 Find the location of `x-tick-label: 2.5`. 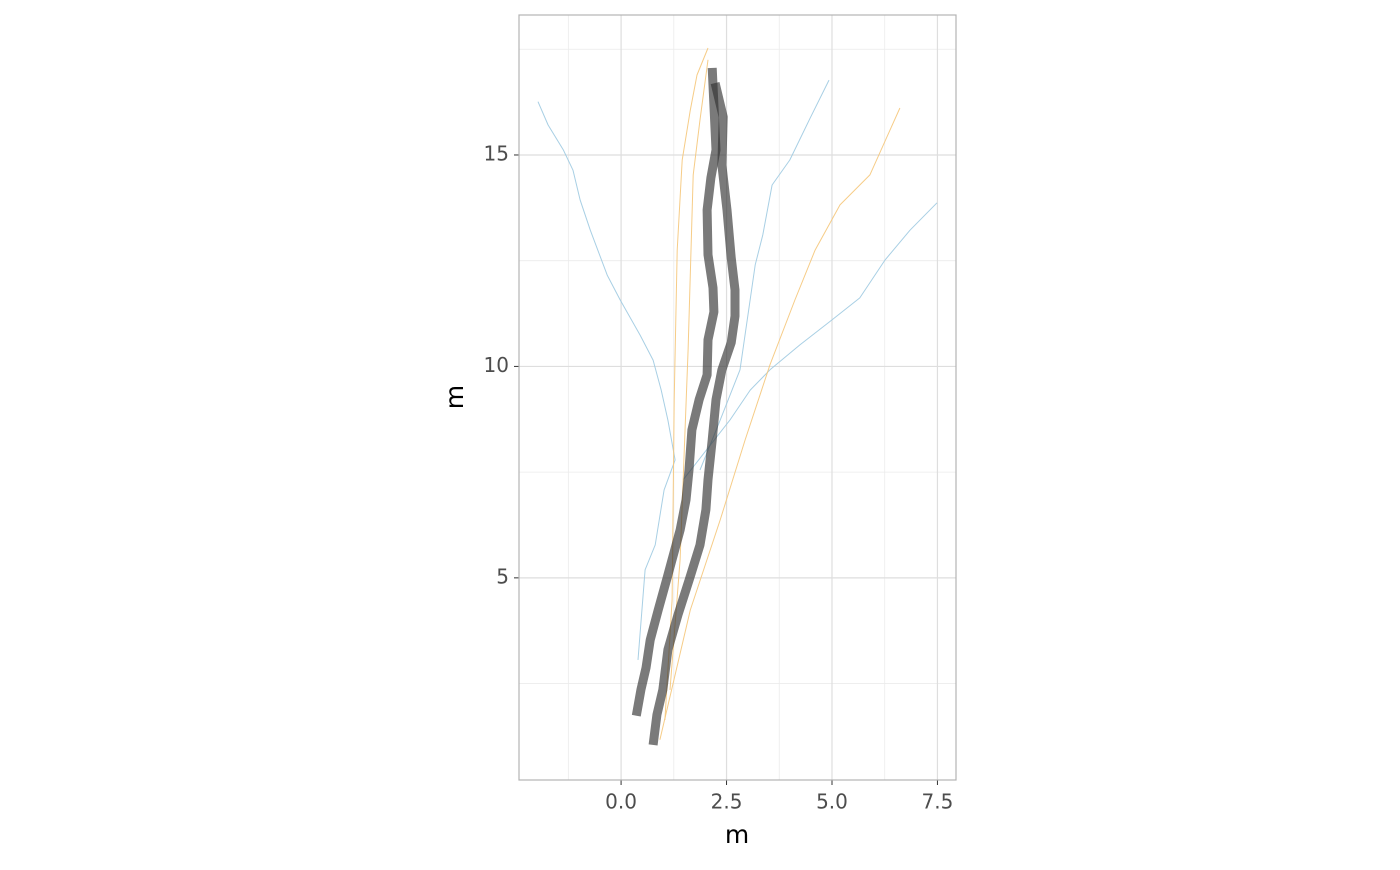

x-tick-label: 2.5 is located at coordinates (727, 802).